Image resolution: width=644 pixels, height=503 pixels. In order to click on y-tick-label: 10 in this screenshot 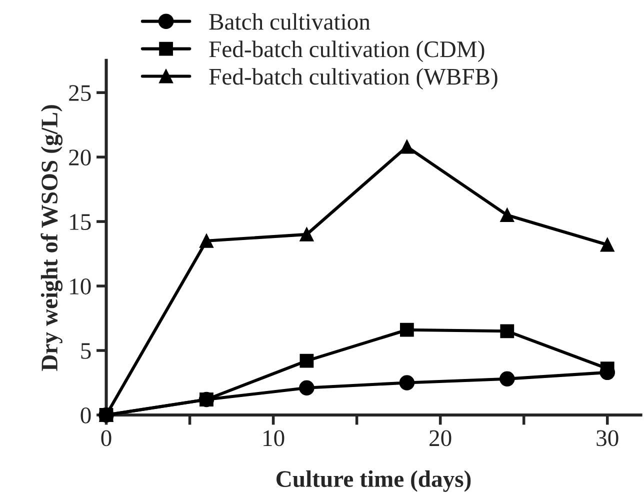, I will do `click(80, 286)`.